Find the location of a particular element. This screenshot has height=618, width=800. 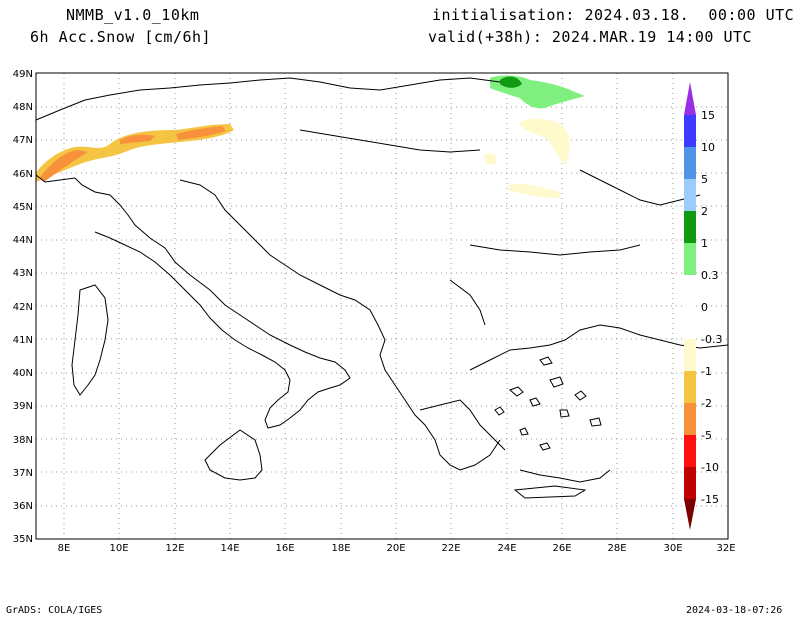

colorbar-label: 0 is located at coordinates (704, 307).